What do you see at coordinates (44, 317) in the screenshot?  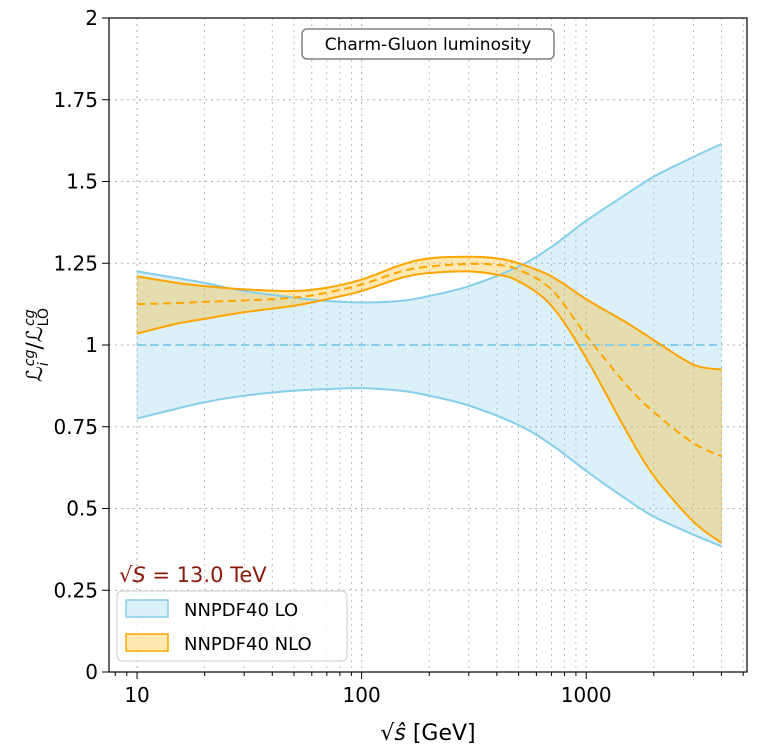 I see `y-label-sub-lo: LO` at bounding box center [44, 317].